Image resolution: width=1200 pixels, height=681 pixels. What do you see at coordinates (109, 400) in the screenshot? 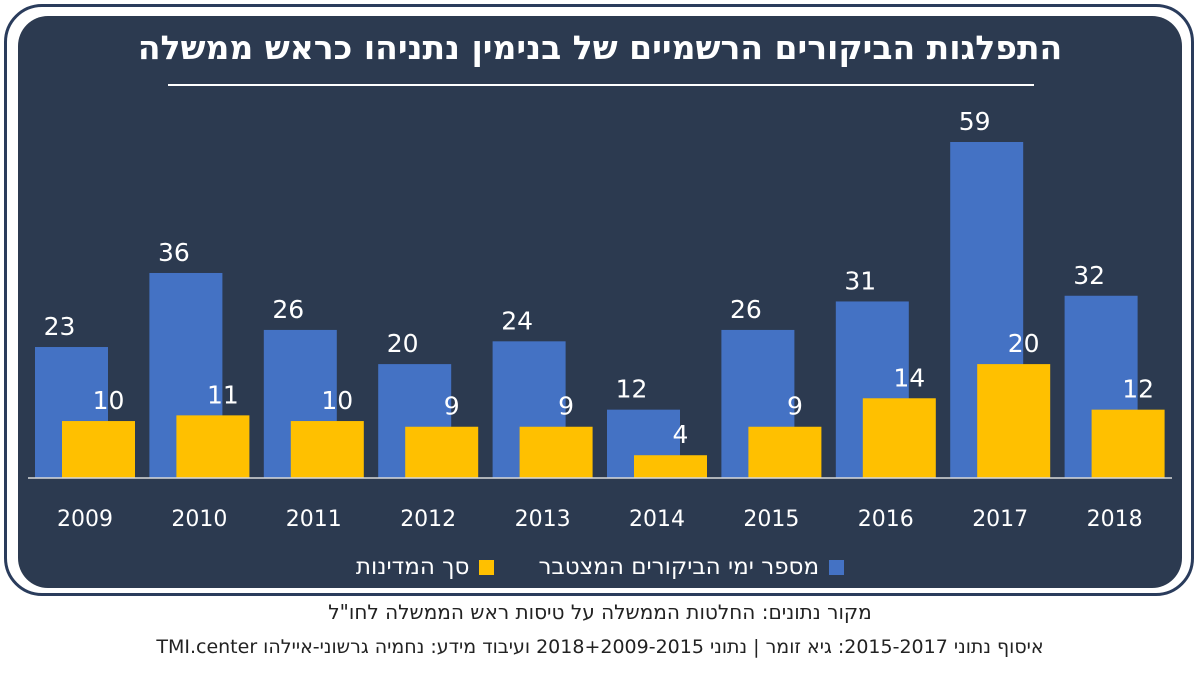
I see `label-countries-2009: 10` at bounding box center [109, 400].